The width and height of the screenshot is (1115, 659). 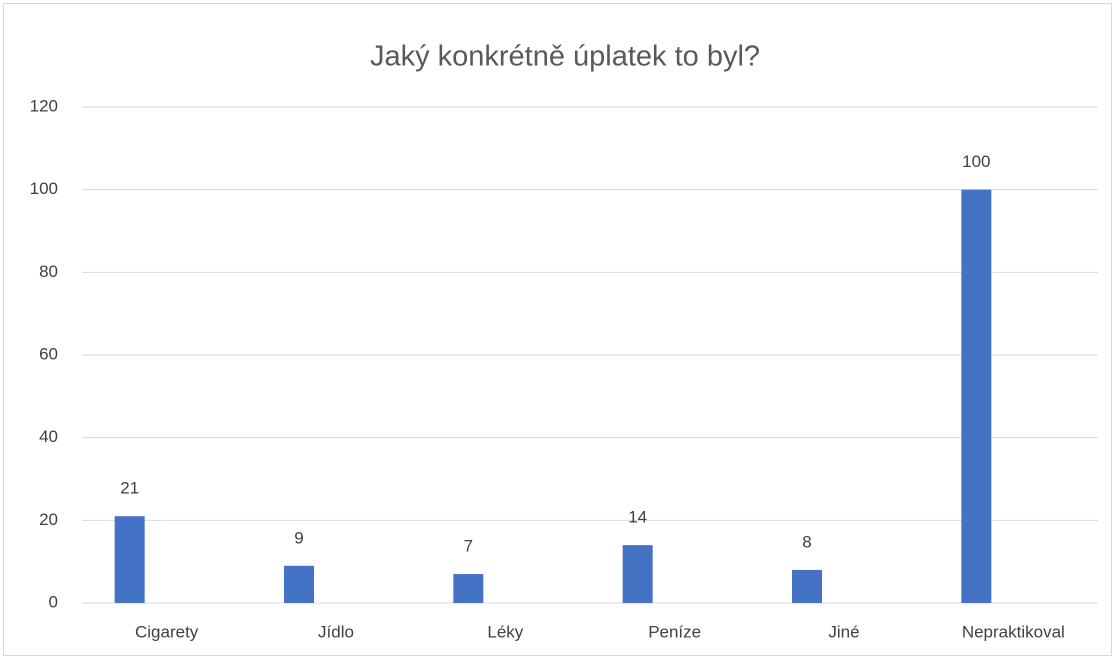 I want to click on data-label: 21, so click(x=129, y=488).